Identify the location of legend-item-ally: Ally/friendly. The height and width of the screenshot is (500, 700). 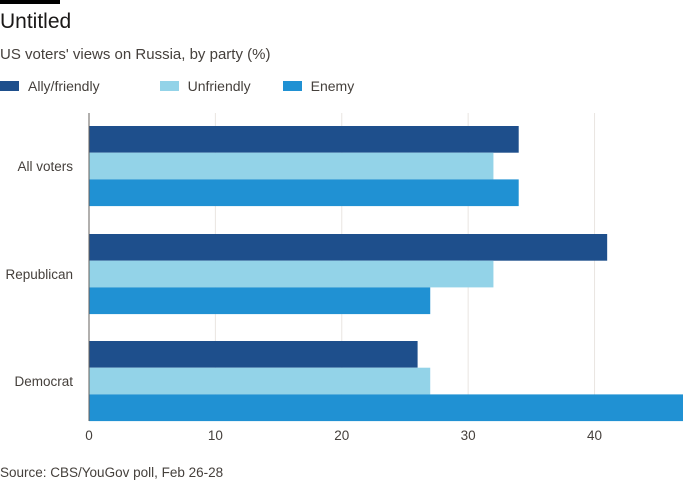
(50, 86).